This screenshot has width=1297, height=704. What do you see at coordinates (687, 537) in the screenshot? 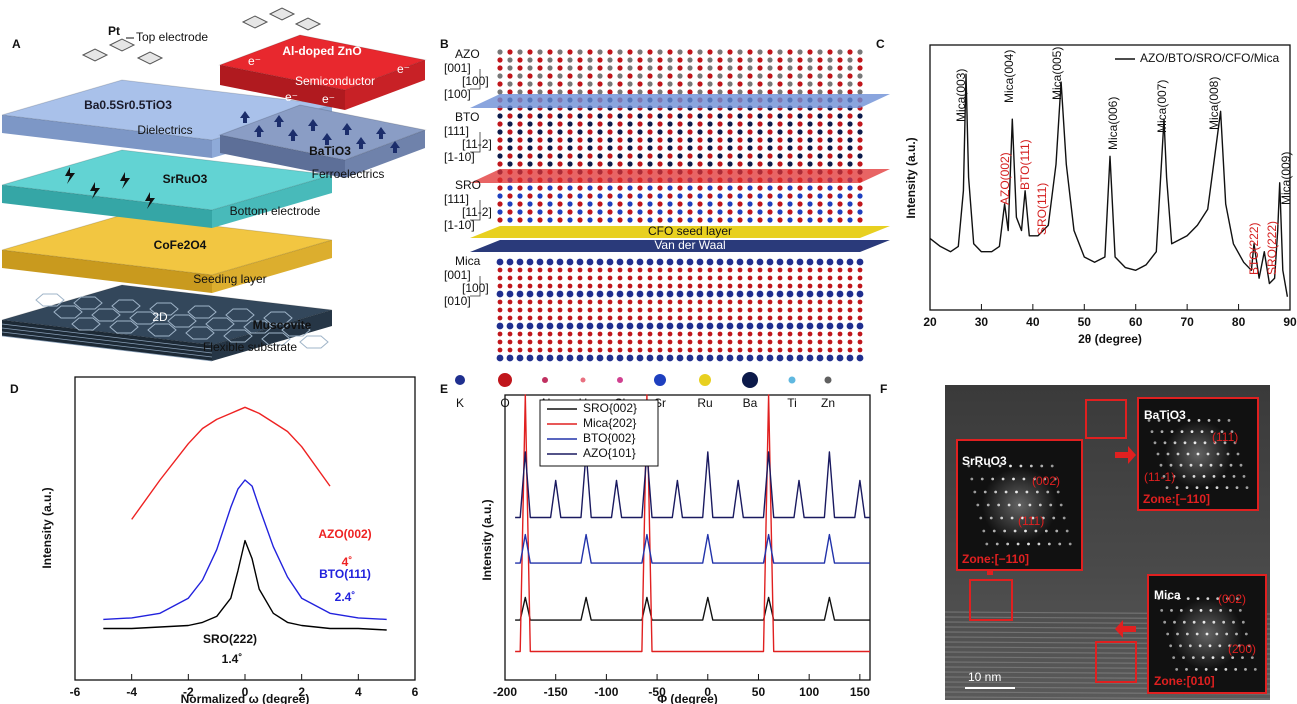
I see `plot-frame` at bounding box center [687, 537].